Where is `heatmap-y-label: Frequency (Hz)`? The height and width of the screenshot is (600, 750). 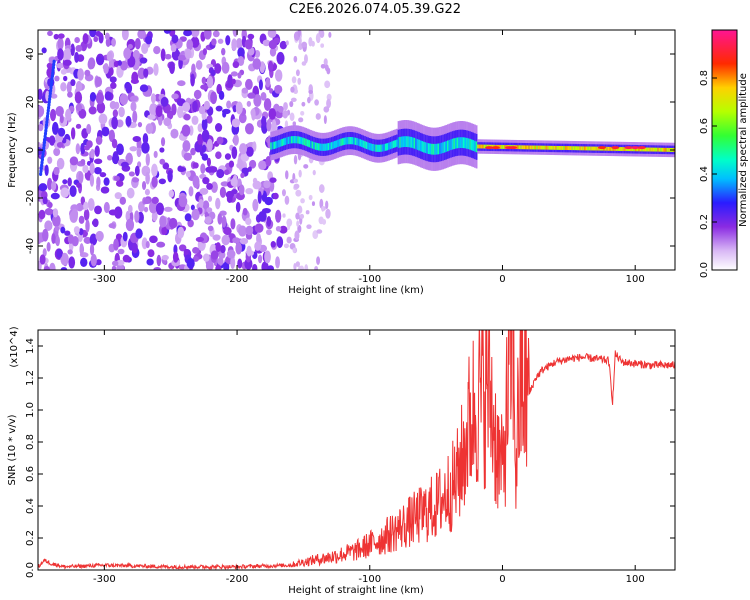 heatmap-y-label: Frequency (Hz) is located at coordinates (12, 150).